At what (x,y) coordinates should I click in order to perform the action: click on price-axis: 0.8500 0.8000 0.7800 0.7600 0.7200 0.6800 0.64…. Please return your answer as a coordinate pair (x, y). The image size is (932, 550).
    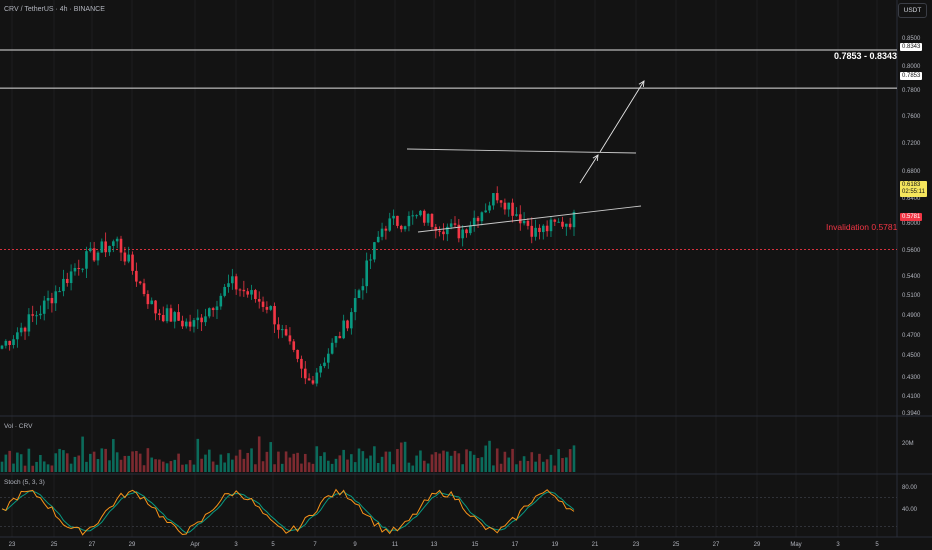
    Looking at the image, I should click on (911, 274).